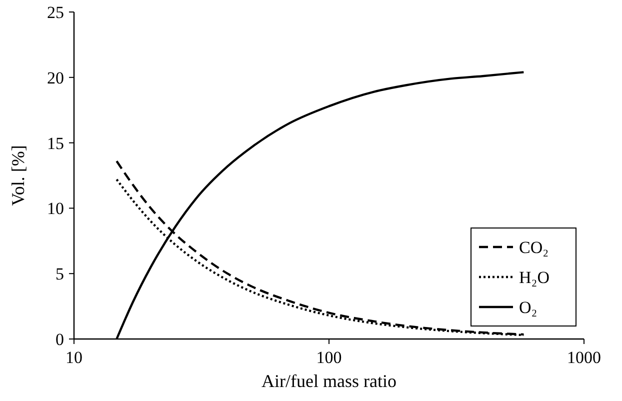 Image resolution: width=622 pixels, height=401 pixels. Describe the element at coordinates (55, 12) in the screenshot. I see `y-tick-label: 25` at that location.